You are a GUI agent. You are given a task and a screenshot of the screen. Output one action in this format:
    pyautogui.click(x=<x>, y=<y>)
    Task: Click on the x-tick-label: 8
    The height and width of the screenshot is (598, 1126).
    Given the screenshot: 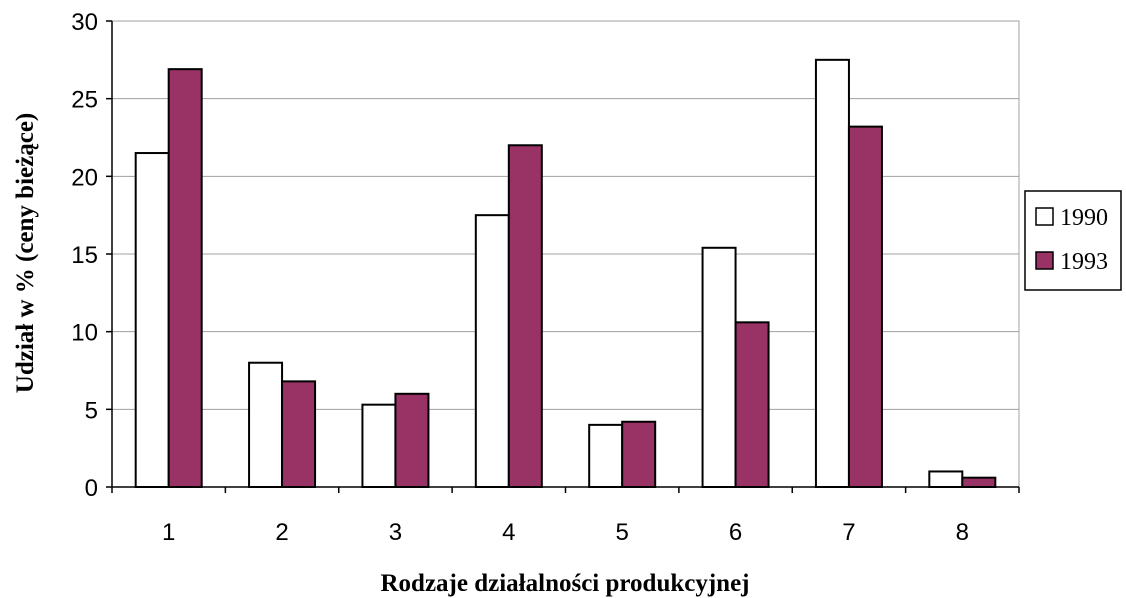 What is the action you would take?
    pyautogui.click(x=962, y=532)
    